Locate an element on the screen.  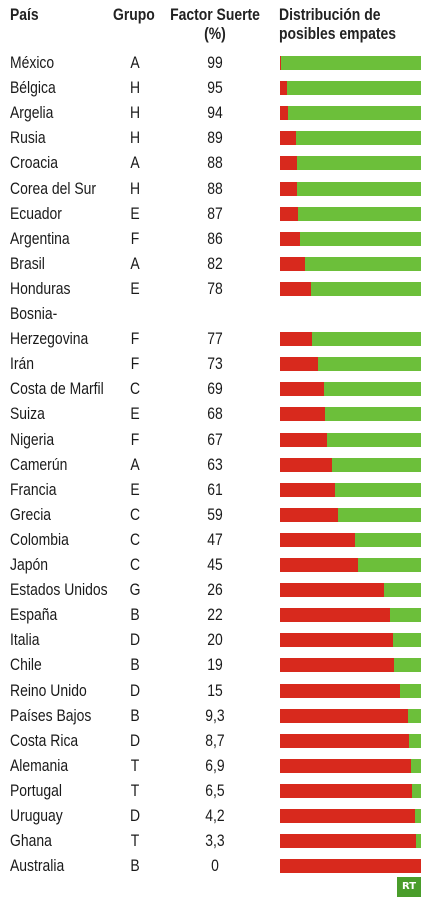
luck-factor-value: 69 is located at coordinates (215, 389).